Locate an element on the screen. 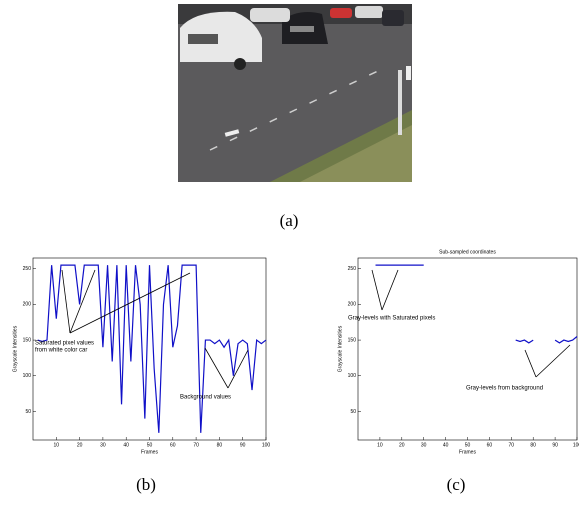 Image resolution: width=579 pixels, height=506 pixels. annotation: Saturated pixel values is located at coordinates (64, 344).